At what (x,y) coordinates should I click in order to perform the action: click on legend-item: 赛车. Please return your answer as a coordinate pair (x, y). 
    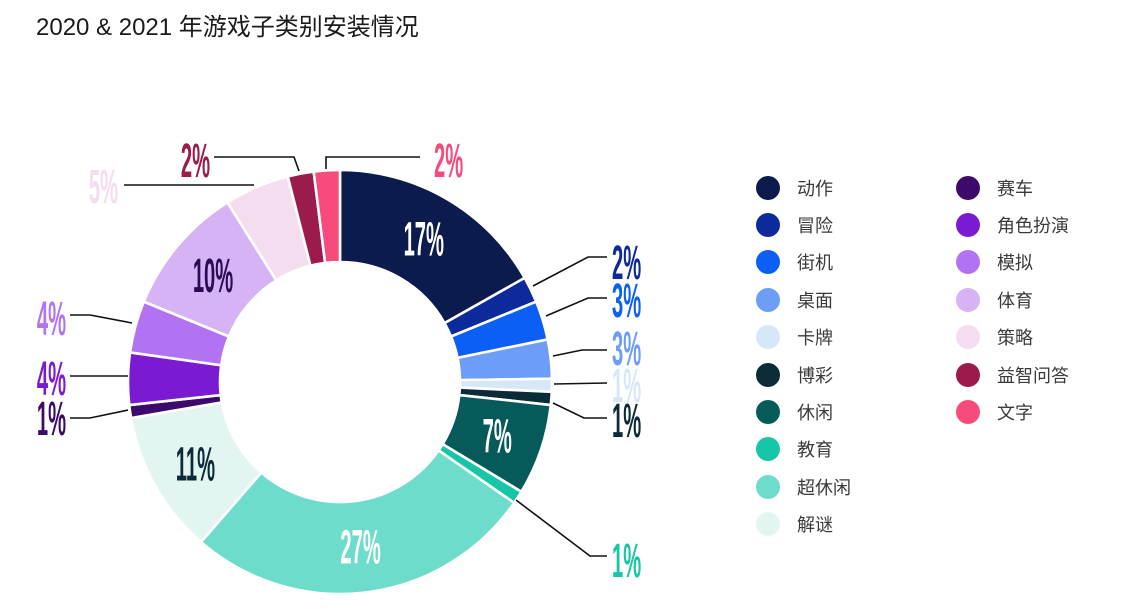
    Looking at the image, I should click on (1046, 187).